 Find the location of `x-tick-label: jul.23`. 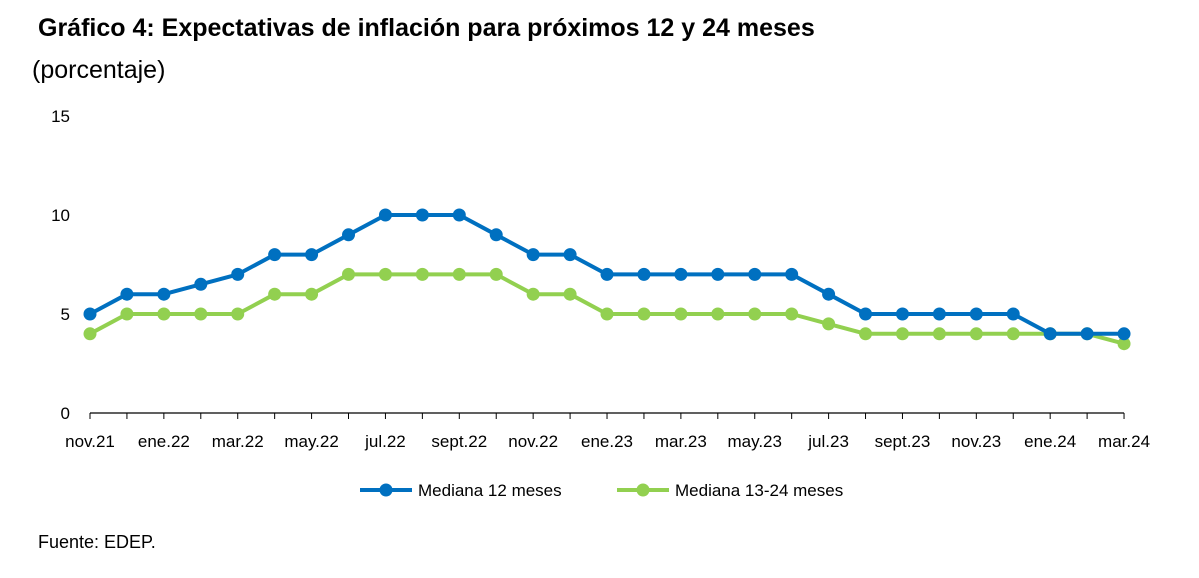

x-tick-label: jul.23 is located at coordinates (828, 441).